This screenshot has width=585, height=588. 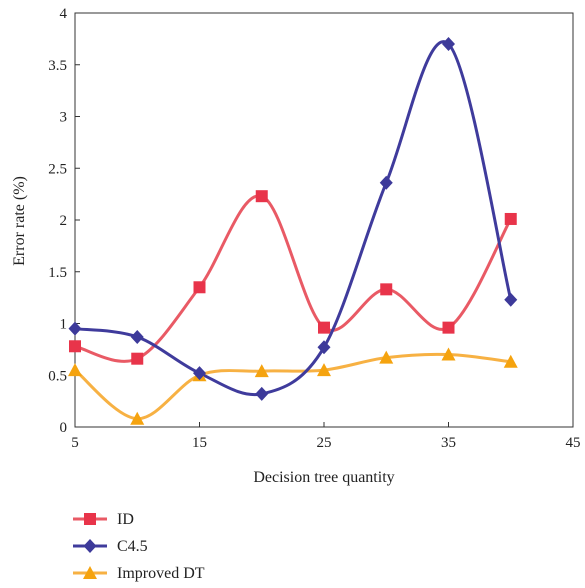 What do you see at coordinates (448, 443) in the screenshot?
I see `x-tick-label: 35` at bounding box center [448, 443].